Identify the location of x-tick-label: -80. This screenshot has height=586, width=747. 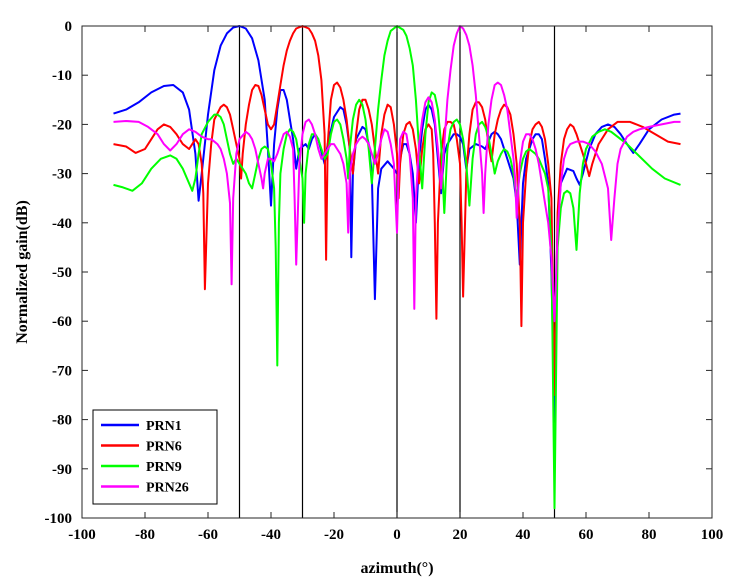
(145, 535).